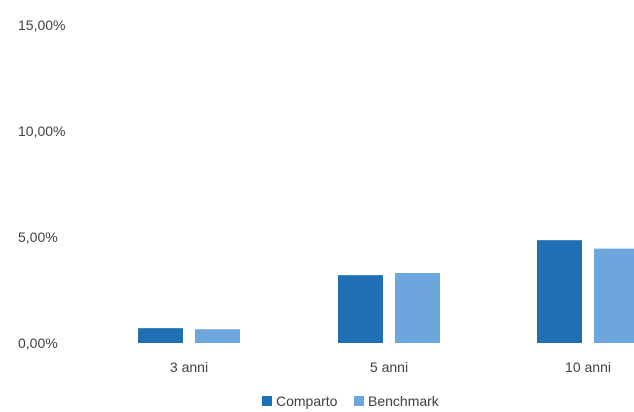 The image size is (634, 412). I want to click on y-tick-label: 15,00%, so click(41, 25).